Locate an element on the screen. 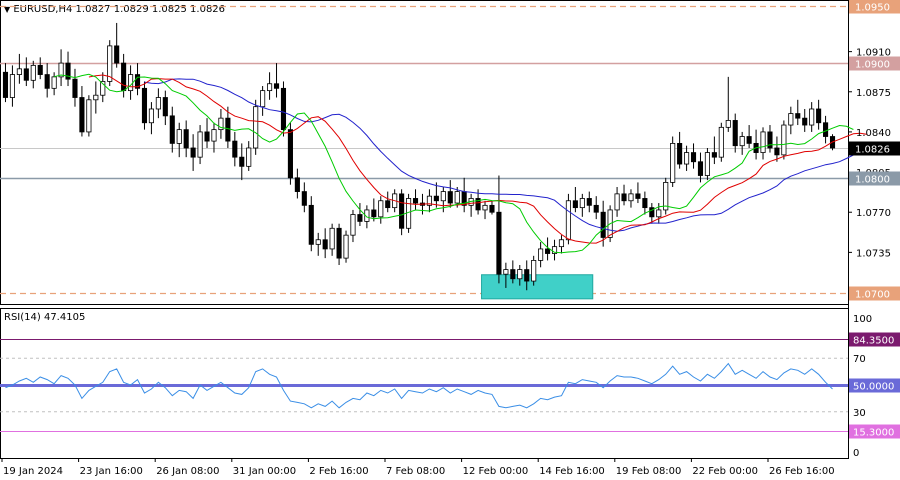  time-tick-label: 2 Feb 16:00 is located at coordinates (338, 471).